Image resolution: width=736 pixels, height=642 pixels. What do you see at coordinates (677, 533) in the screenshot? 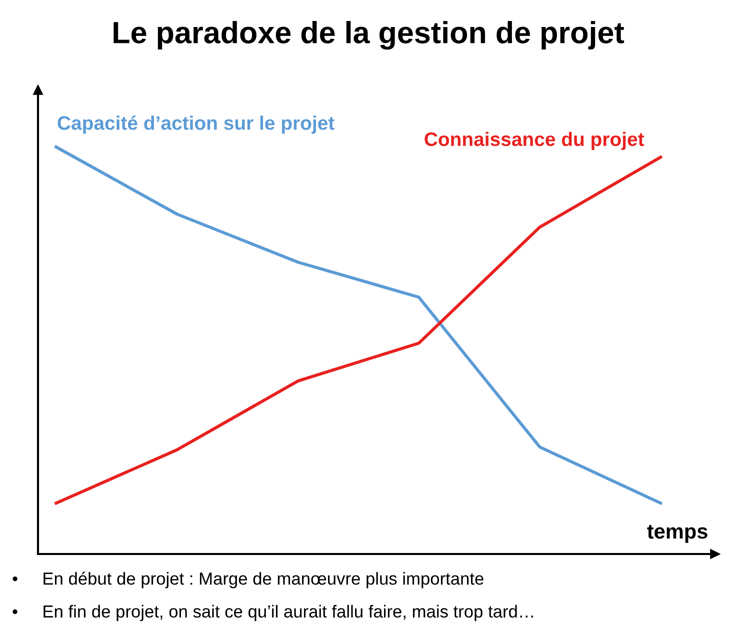
I see `x-axis-title: temps` at bounding box center [677, 533].